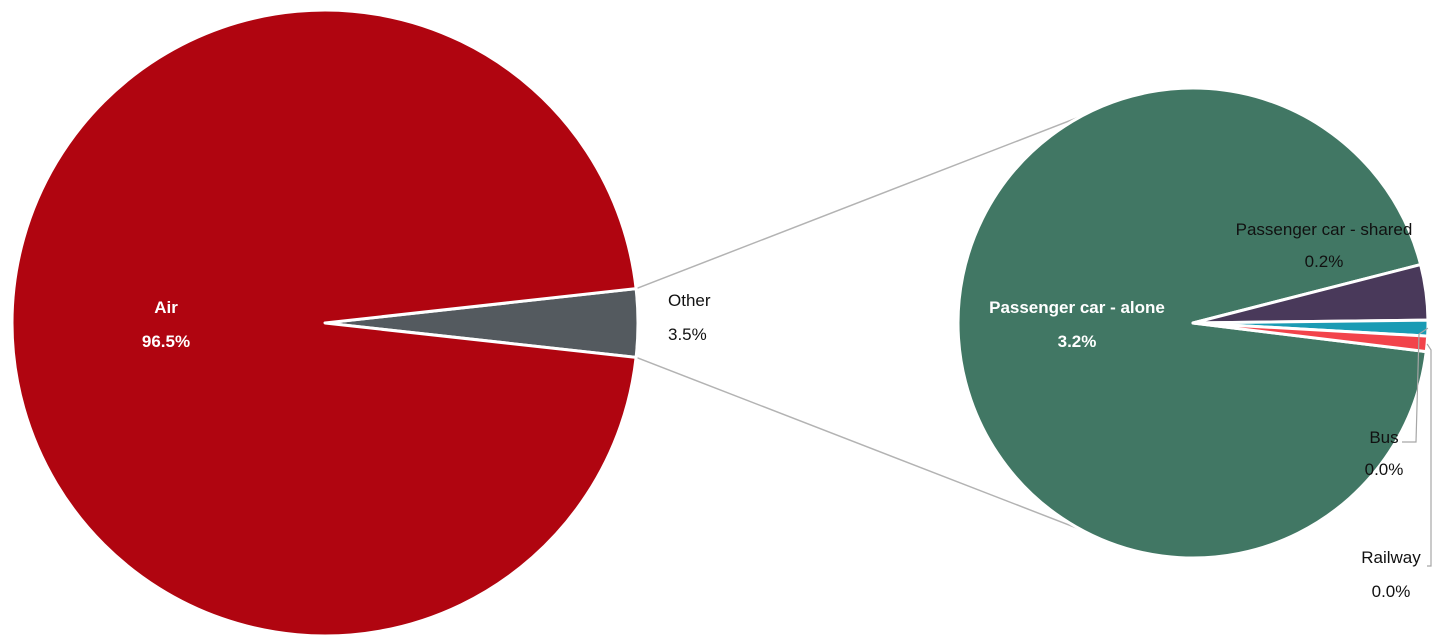 Image resolution: width=1445 pixels, height=635 pixels. Describe the element at coordinates (1391, 591) in the screenshot. I see `label-railway-value: 0.0%` at that location.